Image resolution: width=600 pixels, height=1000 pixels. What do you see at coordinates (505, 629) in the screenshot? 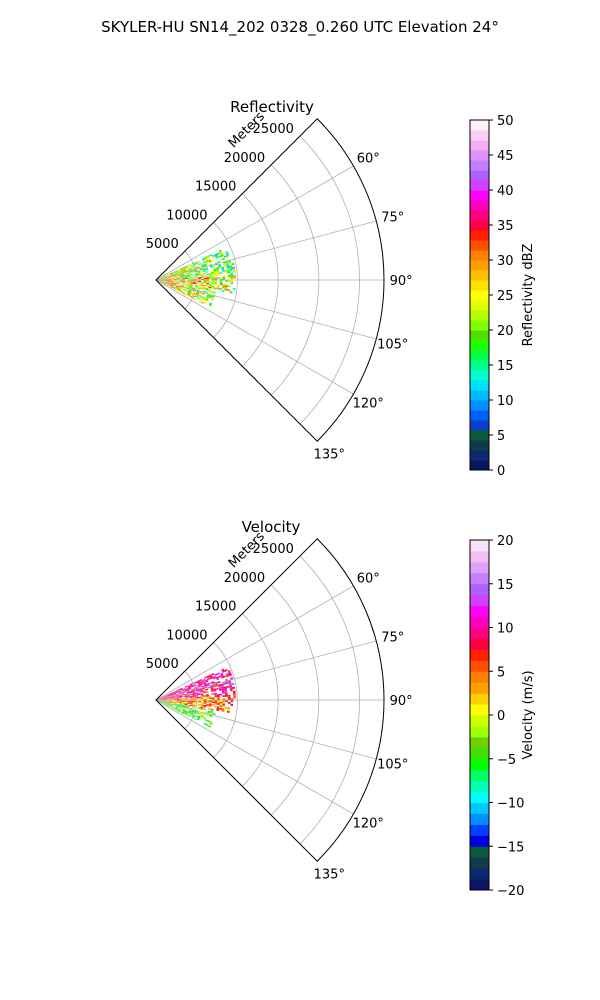
I see `colorbar-tick-label: 10` at bounding box center [505, 629].